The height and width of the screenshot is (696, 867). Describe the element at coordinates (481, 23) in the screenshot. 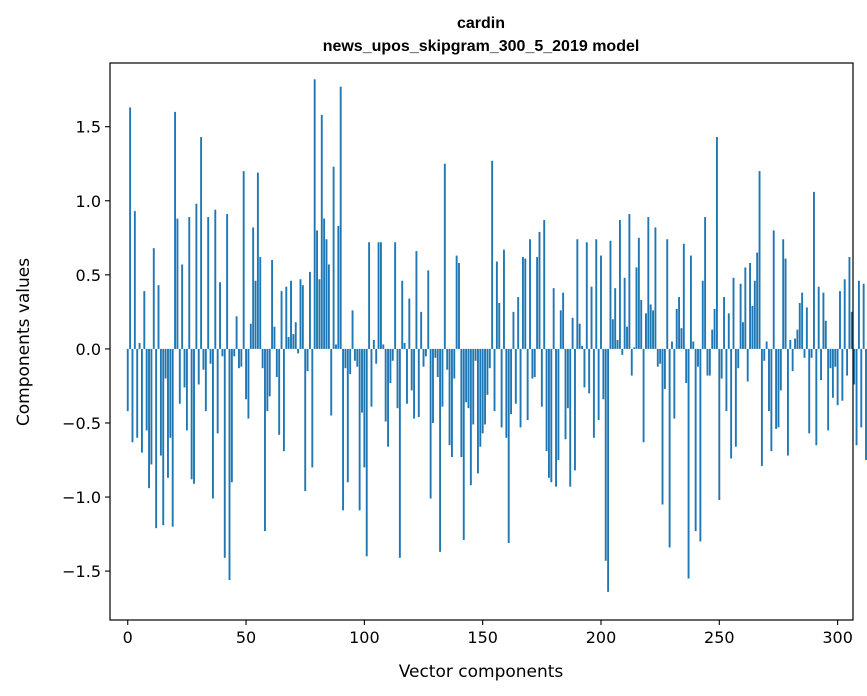

I see `chart-title: cardin` at that location.